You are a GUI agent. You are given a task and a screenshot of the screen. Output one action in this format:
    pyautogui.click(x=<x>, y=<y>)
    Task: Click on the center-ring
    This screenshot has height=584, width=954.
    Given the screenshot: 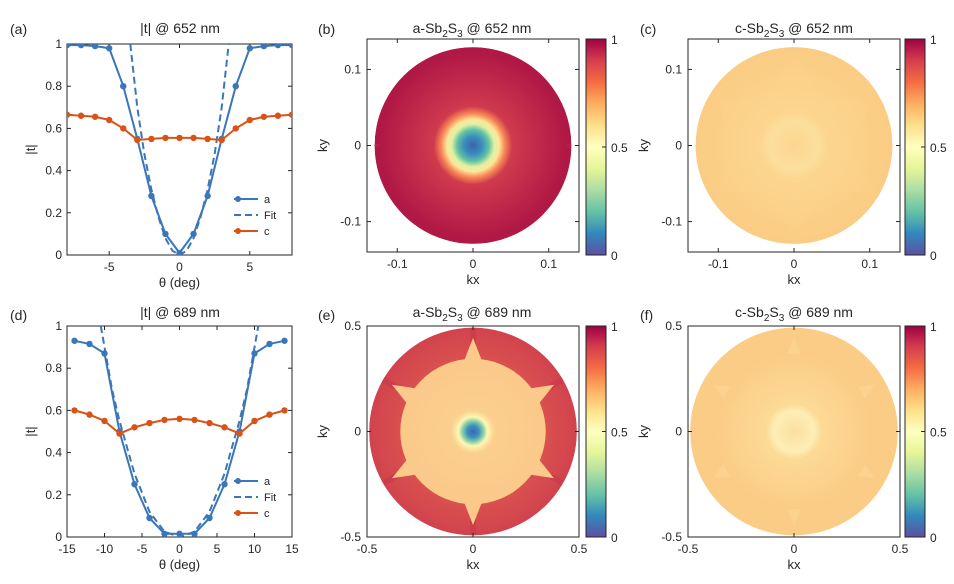 What is the action you would take?
    pyautogui.click(x=794, y=145)
    